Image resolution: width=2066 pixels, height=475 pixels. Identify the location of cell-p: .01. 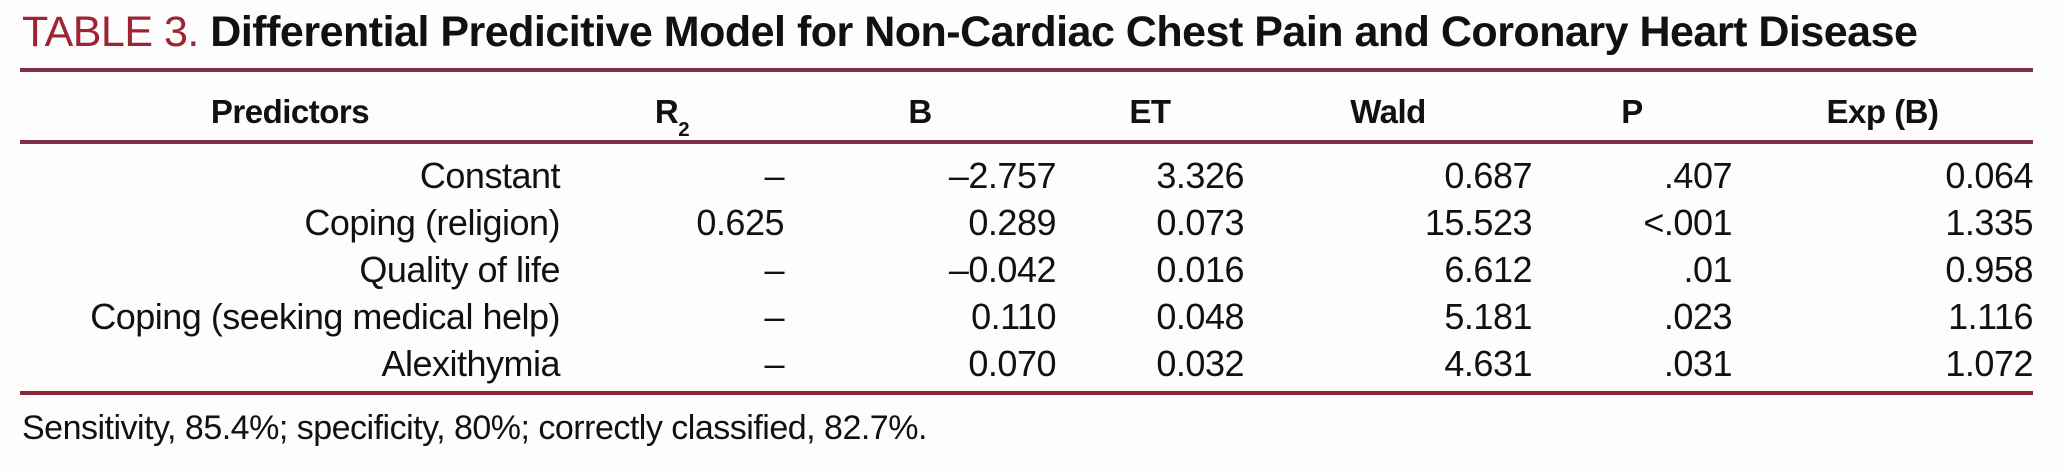
(1707, 269).